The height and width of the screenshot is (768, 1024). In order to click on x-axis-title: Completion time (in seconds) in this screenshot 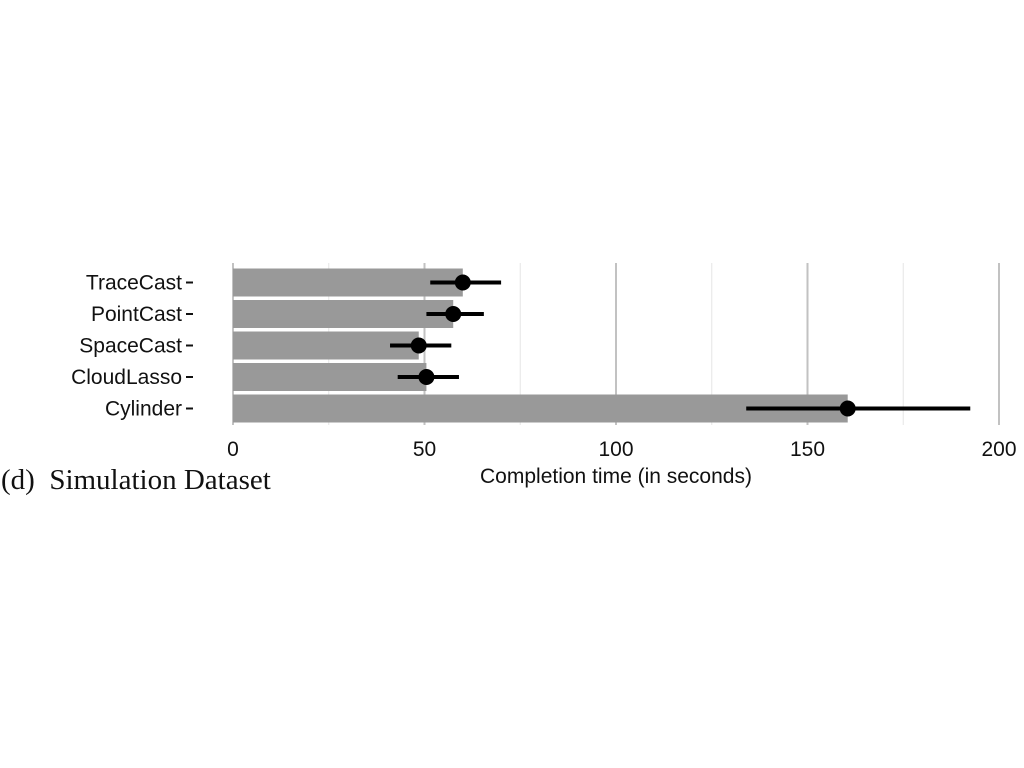, I will do `click(616, 476)`.